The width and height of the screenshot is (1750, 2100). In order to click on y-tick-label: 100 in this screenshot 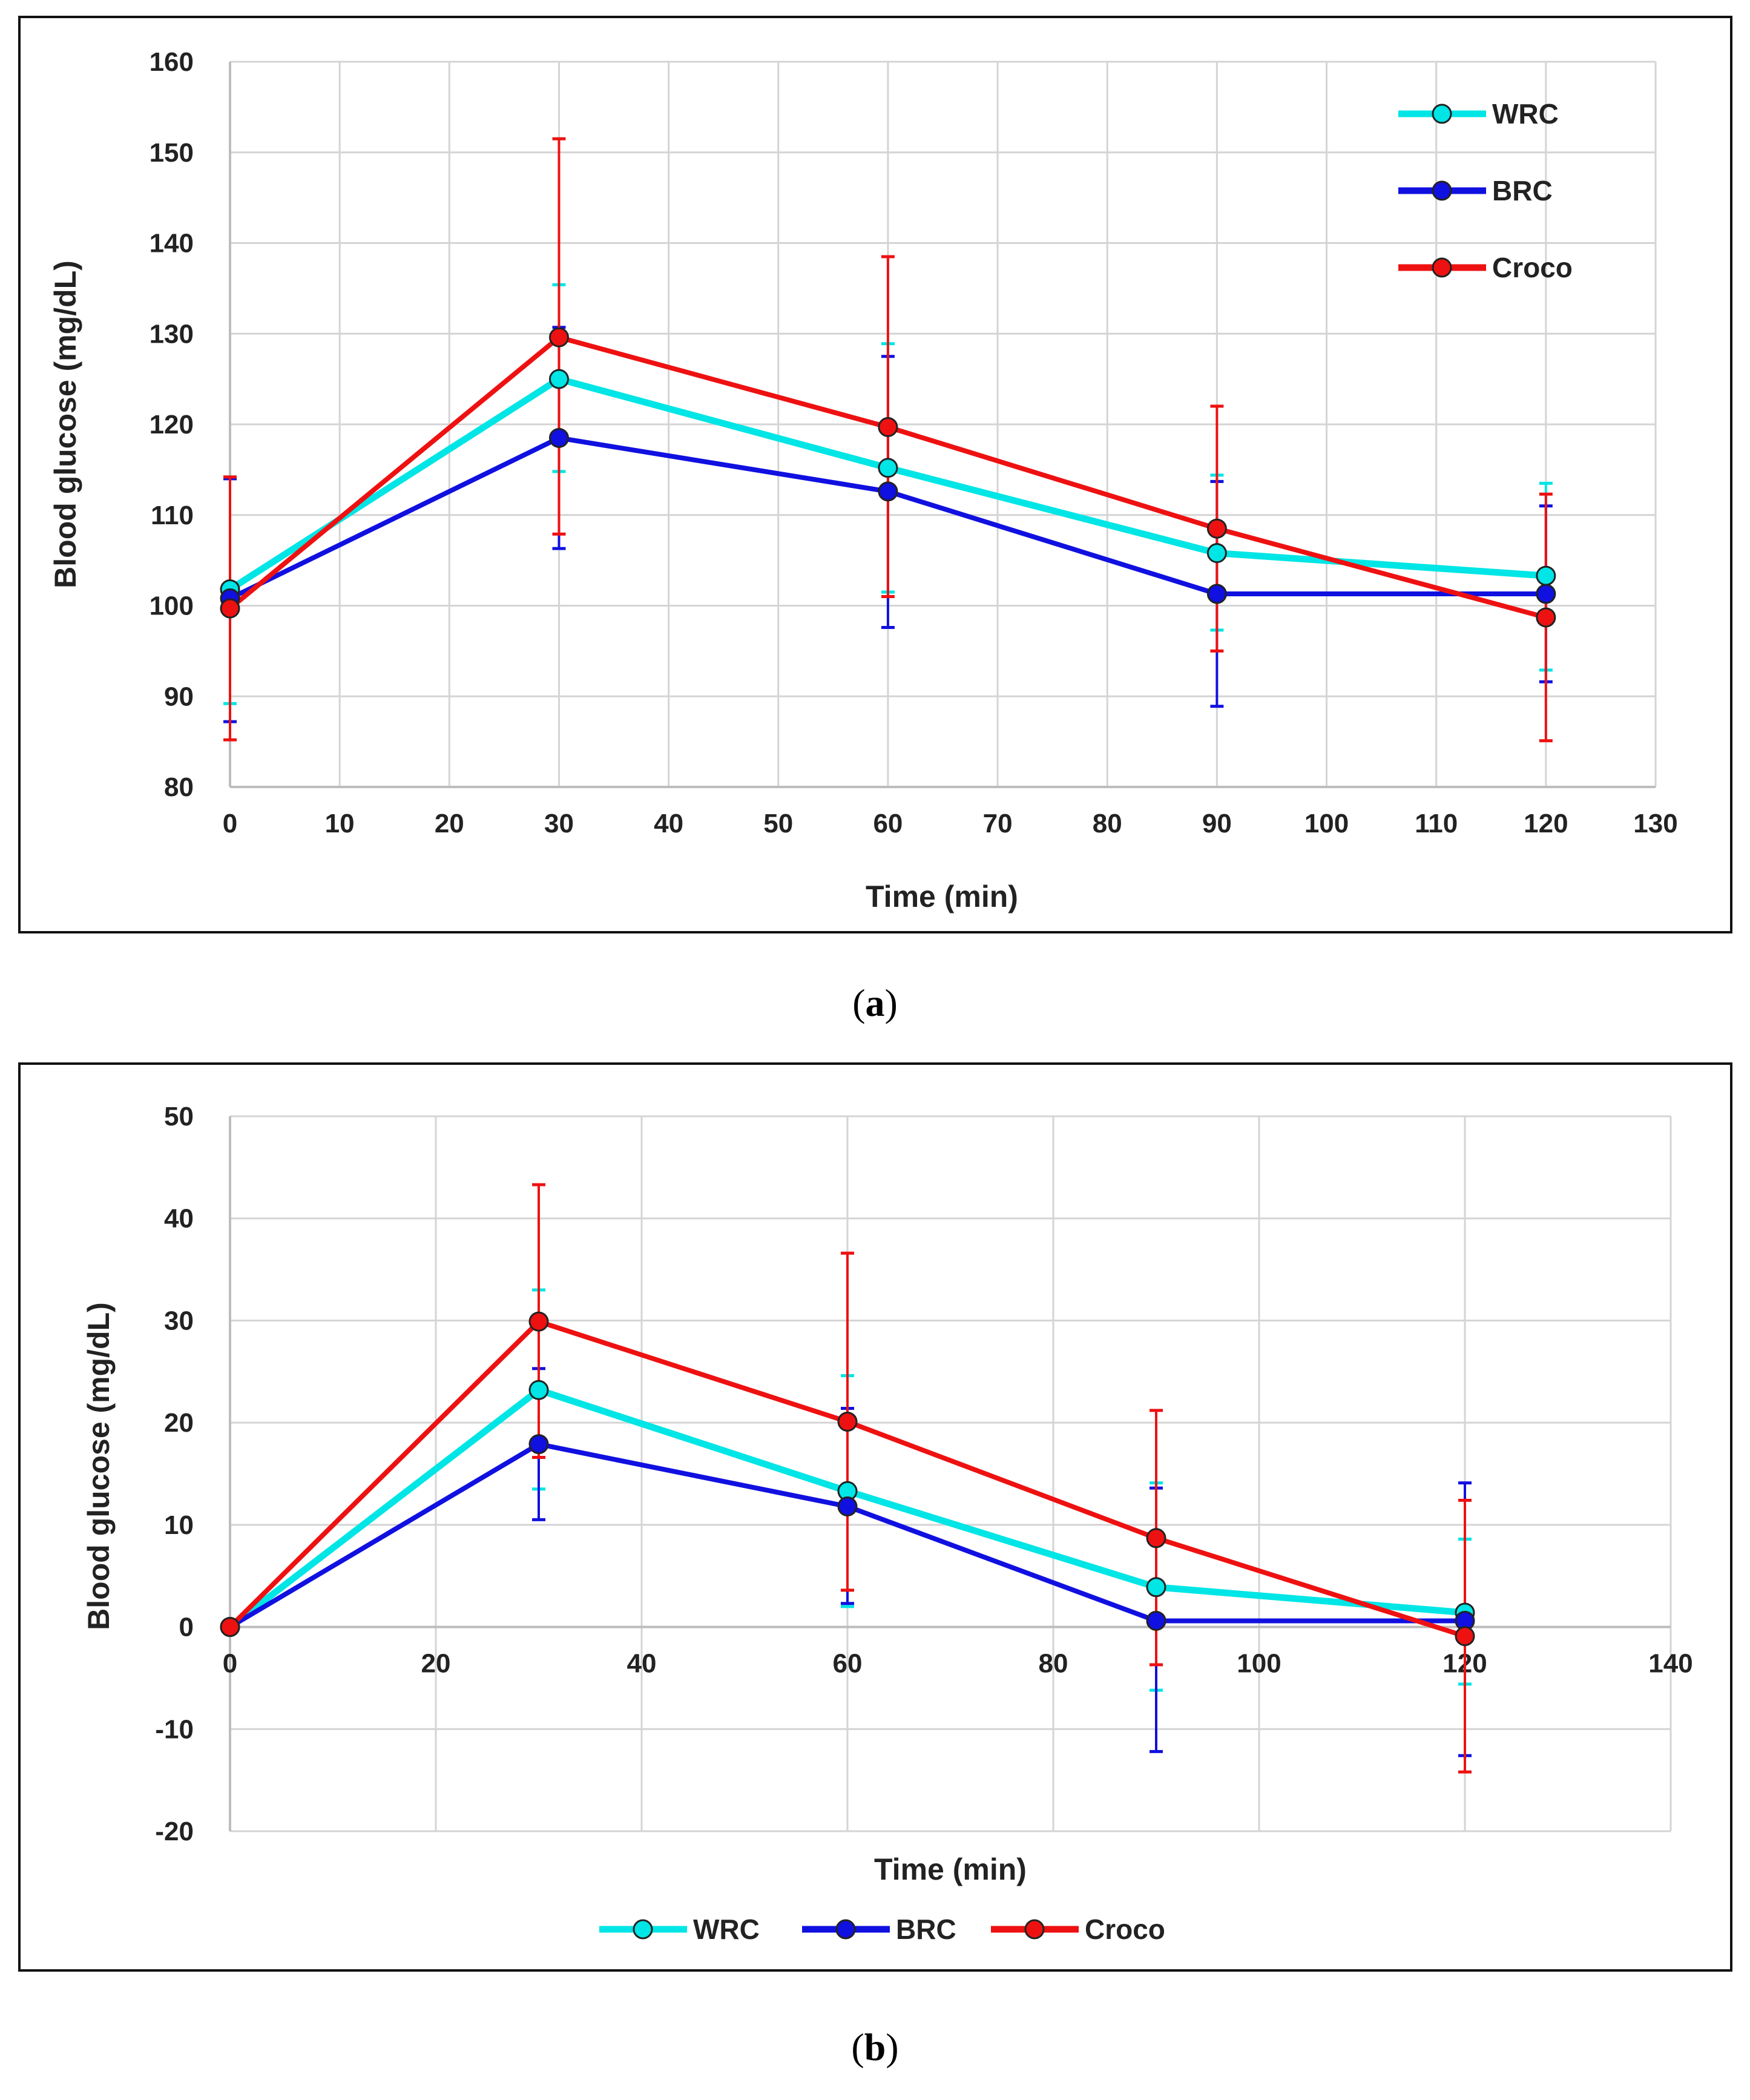, I will do `click(172, 606)`.